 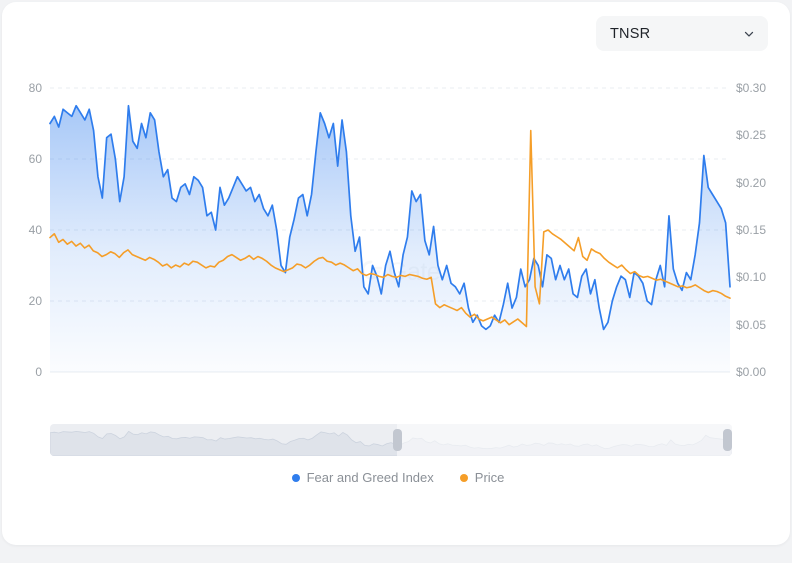 What do you see at coordinates (751, 372) in the screenshot?
I see `y-axis-right-tick: $0.00` at bounding box center [751, 372].